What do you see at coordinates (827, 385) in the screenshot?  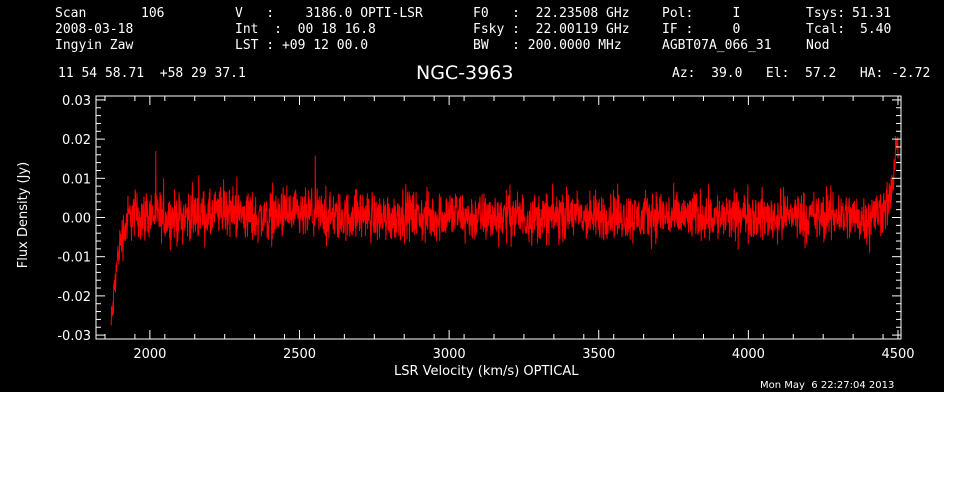 I see `timestamp: Mon May 6 22:27:04 2013` at bounding box center [827, 385].